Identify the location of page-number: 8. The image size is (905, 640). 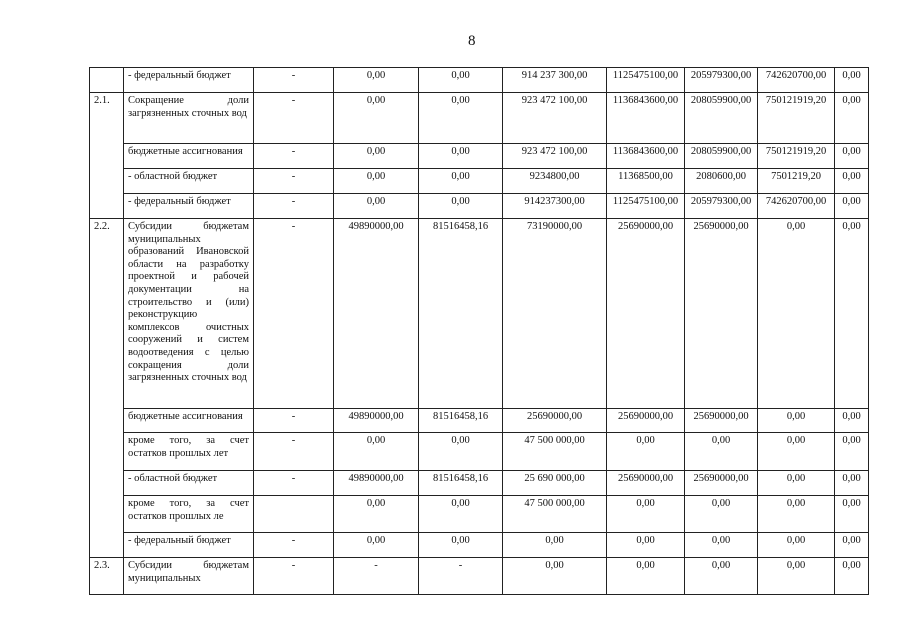
(472, 41).